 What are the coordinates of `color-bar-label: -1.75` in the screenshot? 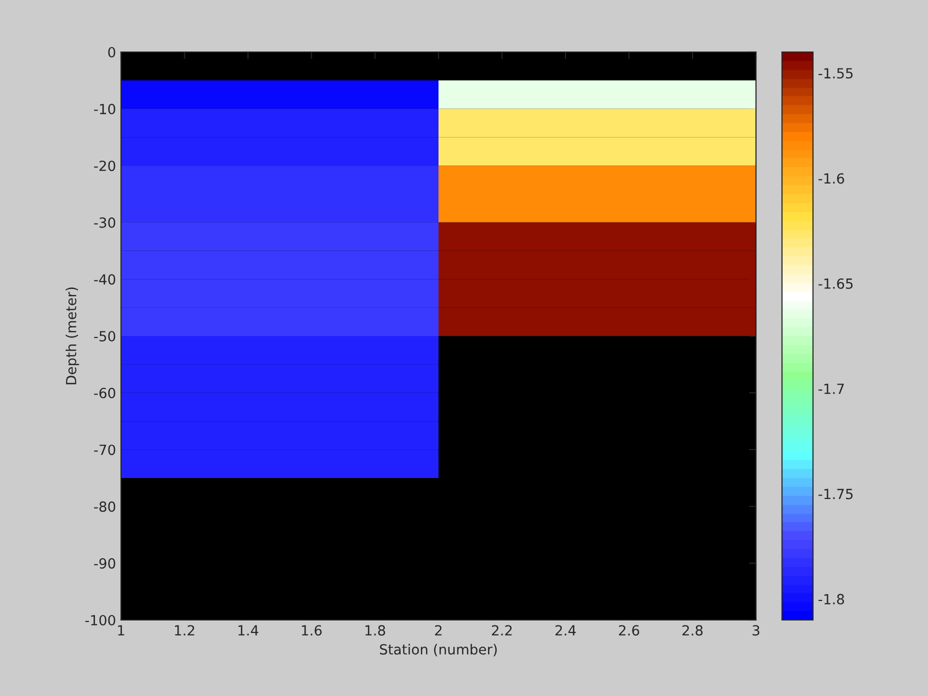 It's located at (835, 494).